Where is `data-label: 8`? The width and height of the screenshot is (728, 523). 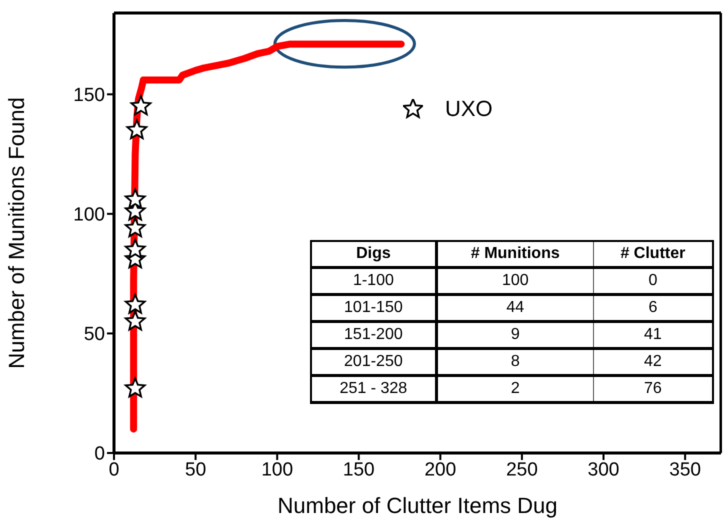 data-label: 8 is located at coordinates (515, 362).